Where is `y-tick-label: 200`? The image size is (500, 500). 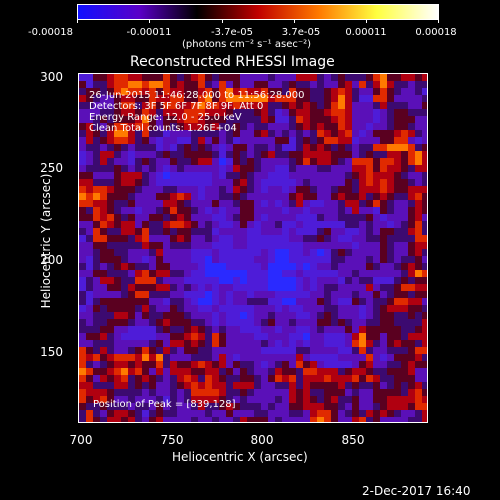
y-tick-label: 200 is located at coordinates (51, 260).